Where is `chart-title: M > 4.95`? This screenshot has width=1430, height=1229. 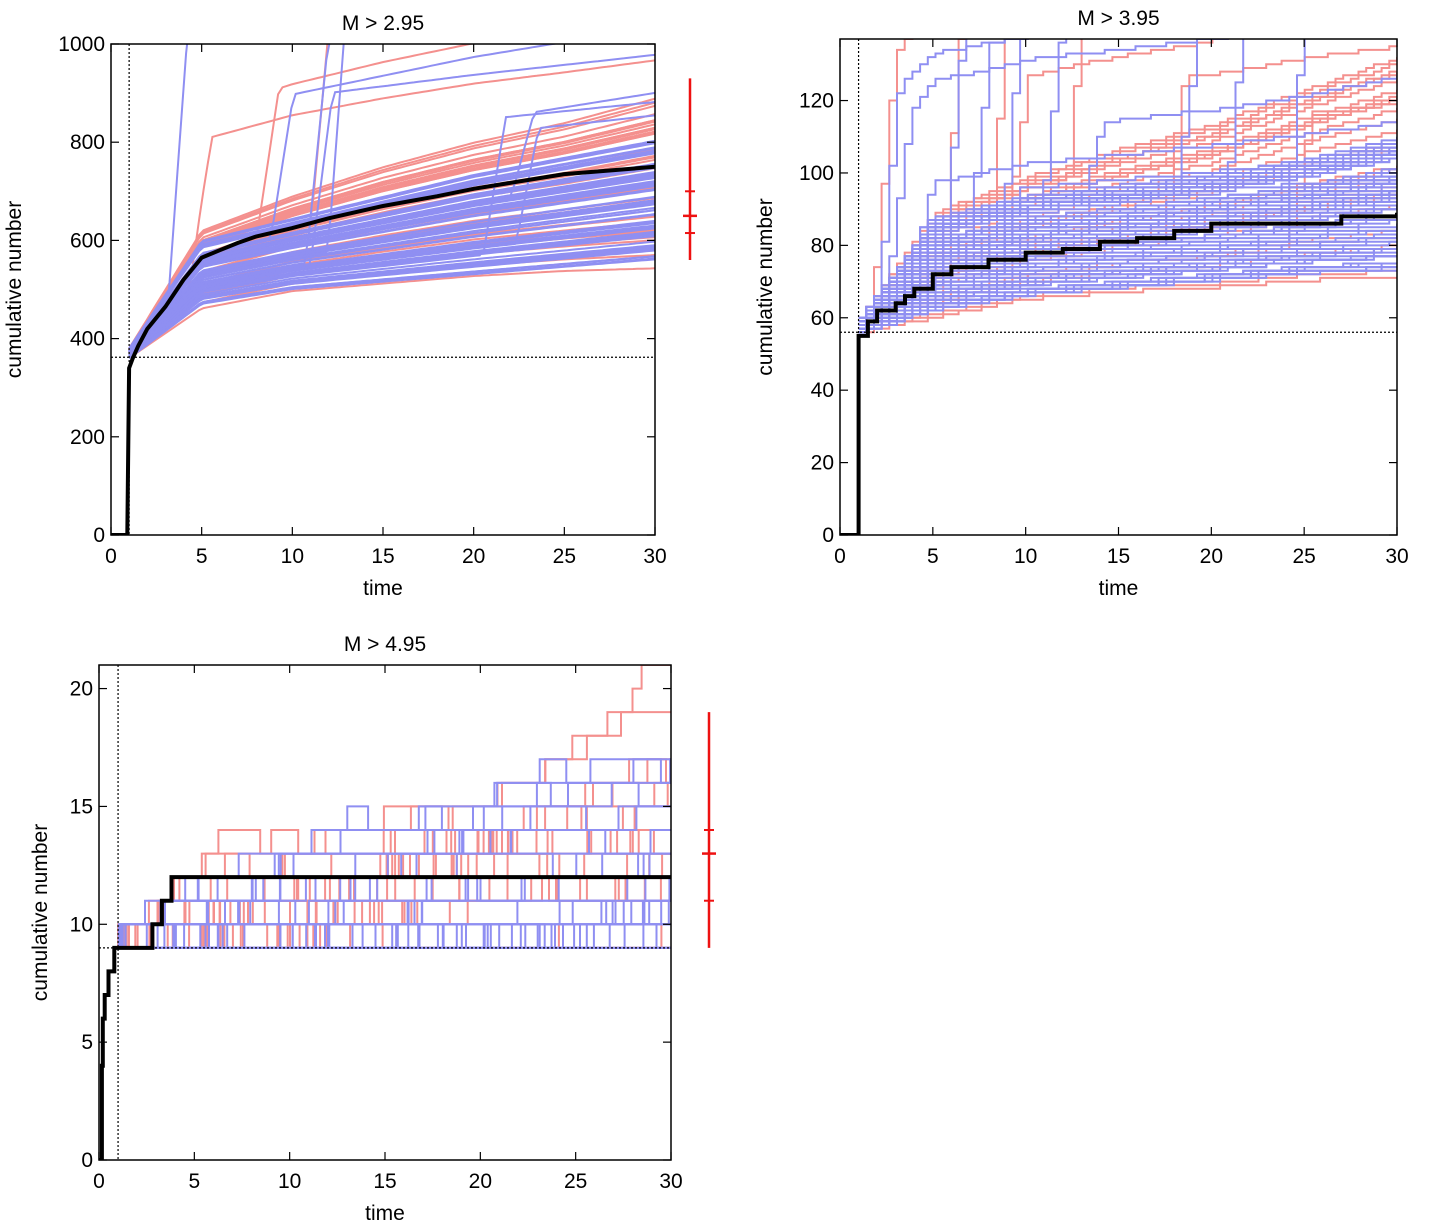 chart-title: M > 4.95 is located at coordinates (385, 644).